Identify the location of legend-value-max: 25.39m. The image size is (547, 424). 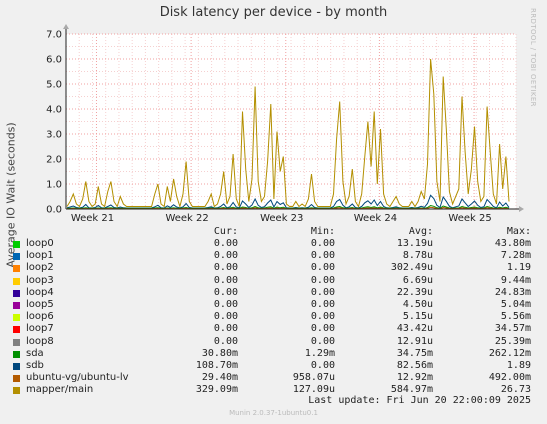
(512, 341).